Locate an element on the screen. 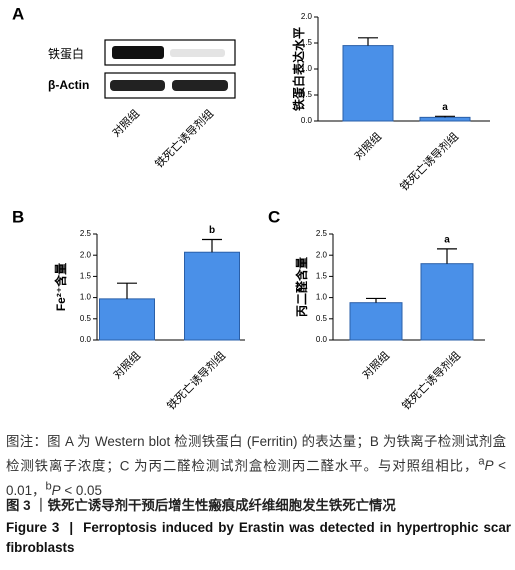  sig-text: < 0.05 is located at coordinates (81, 490).